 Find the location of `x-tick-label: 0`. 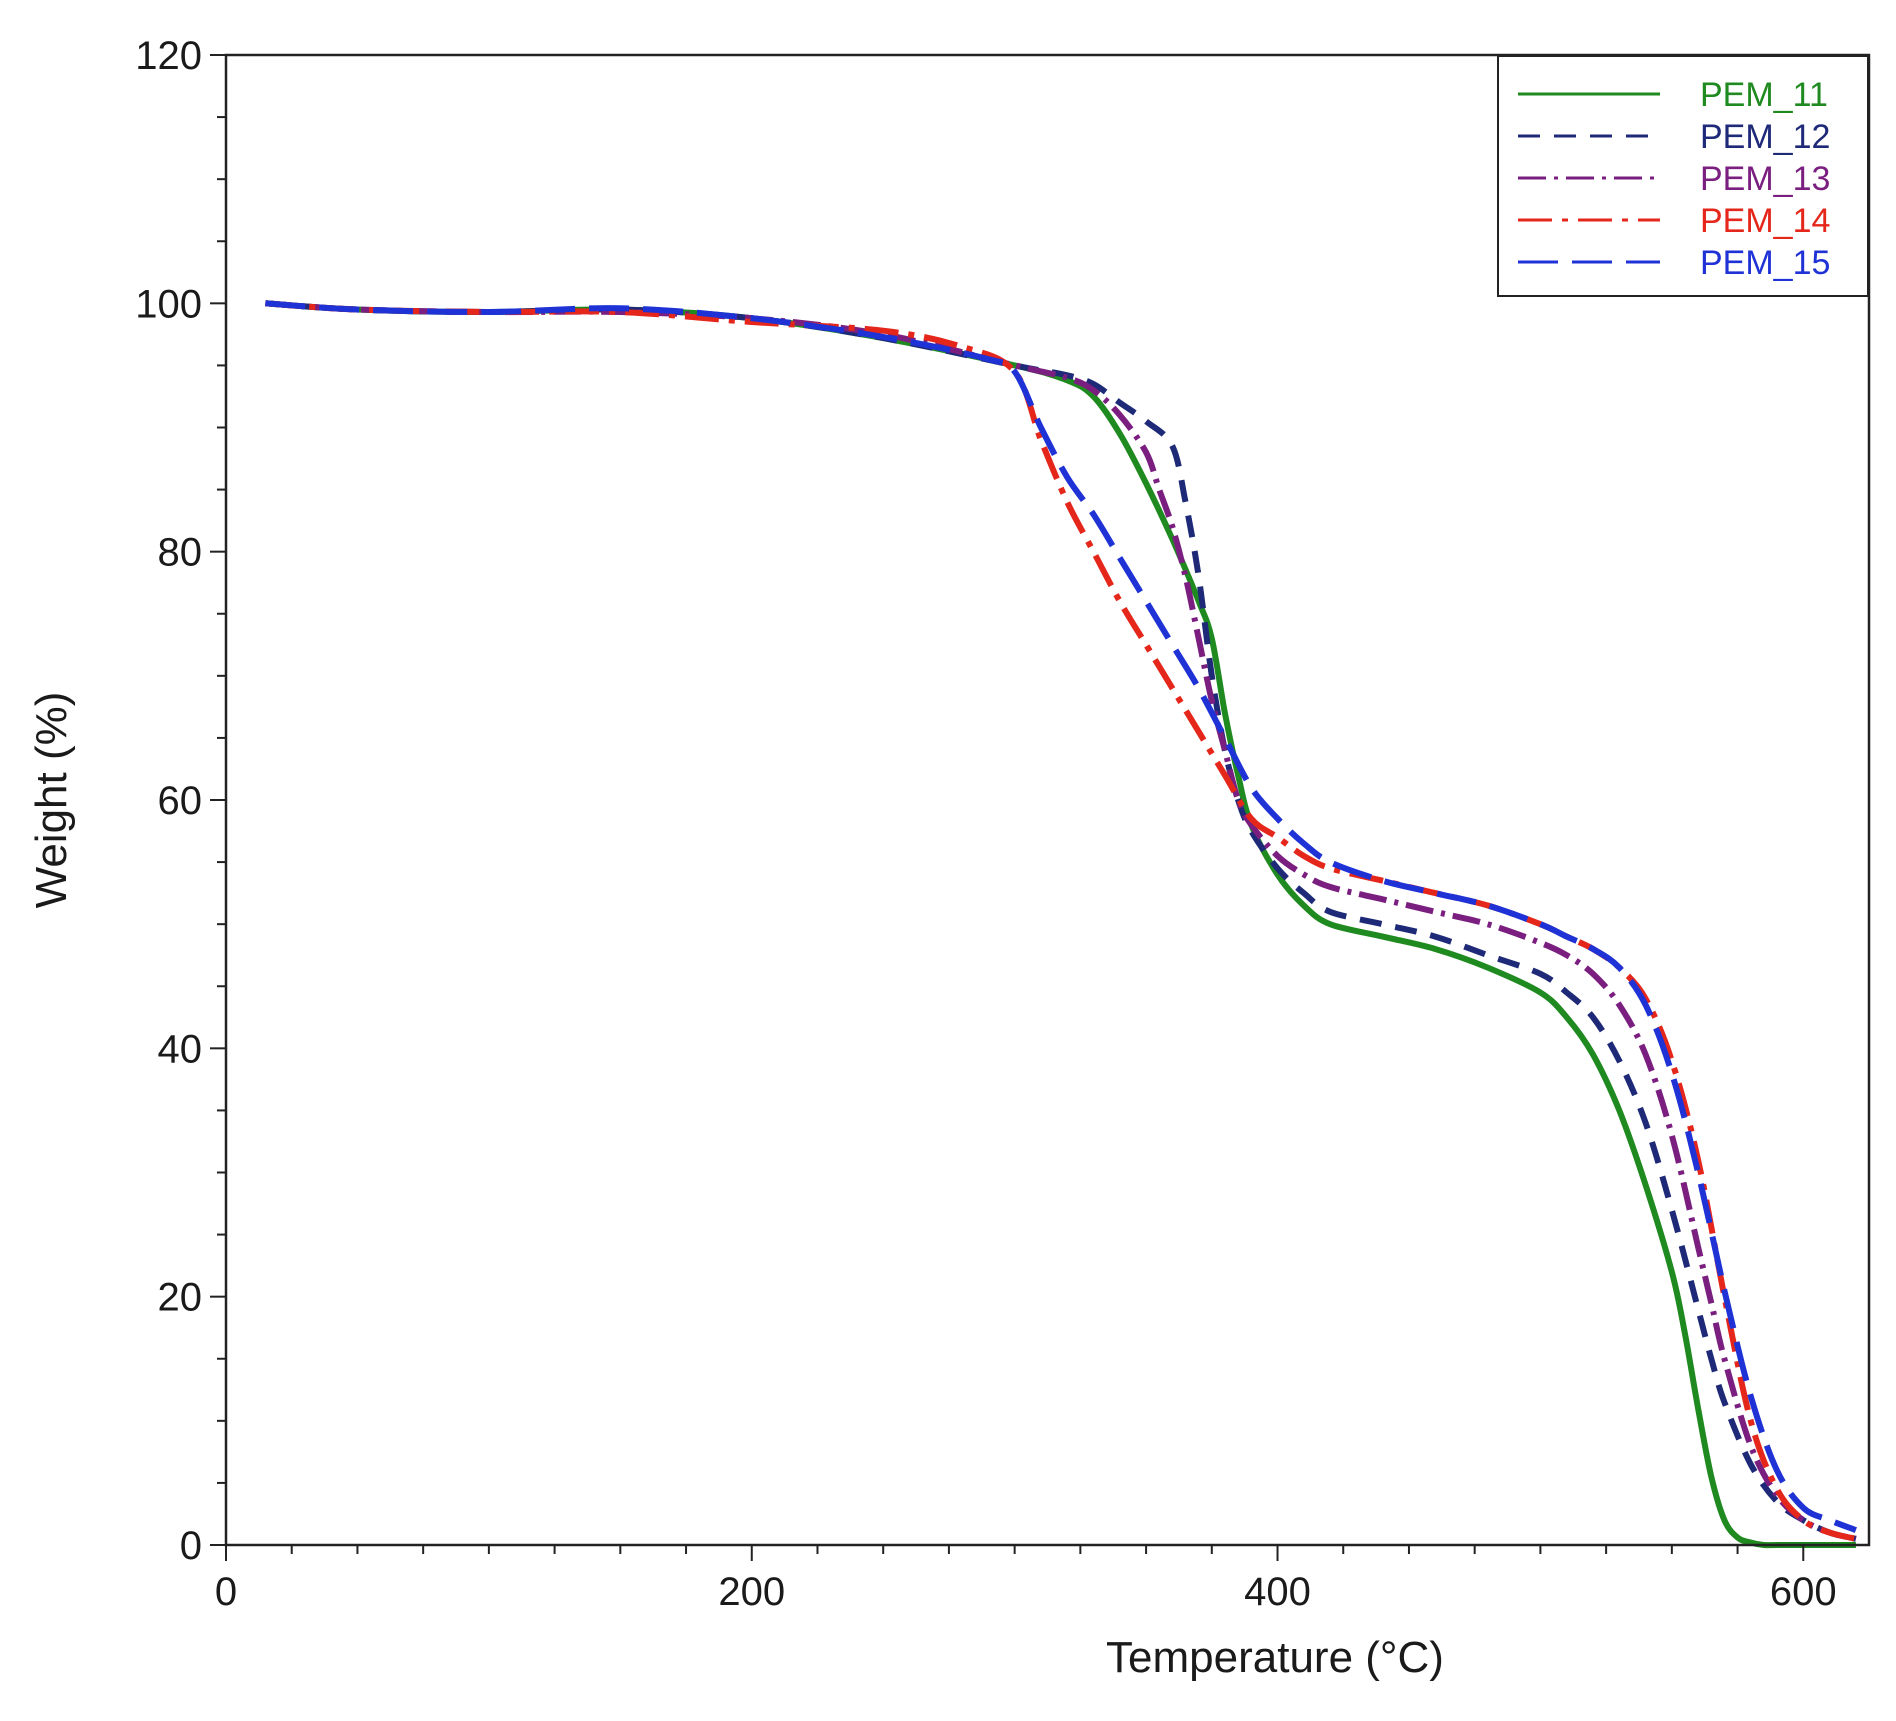

x-tick-label: 0 is located at coordinates (226, 1592).